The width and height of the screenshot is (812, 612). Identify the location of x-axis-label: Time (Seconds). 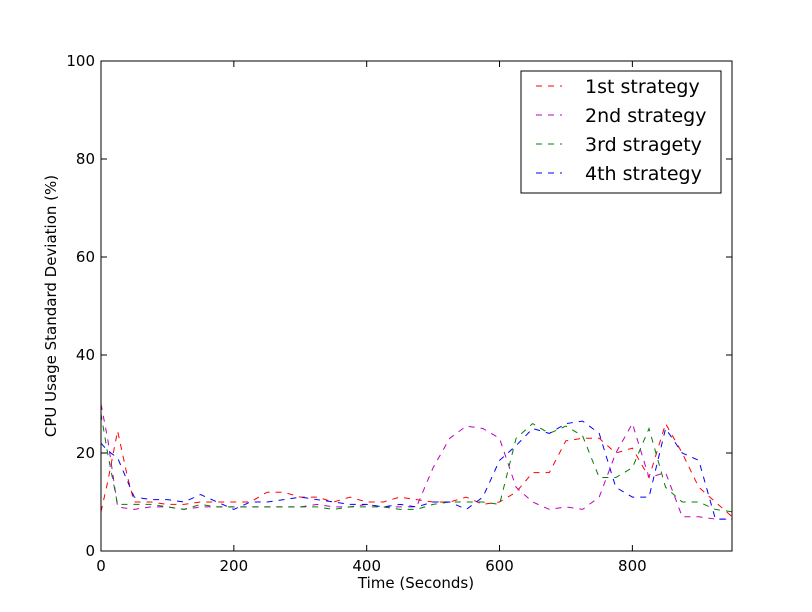
(415, 583).